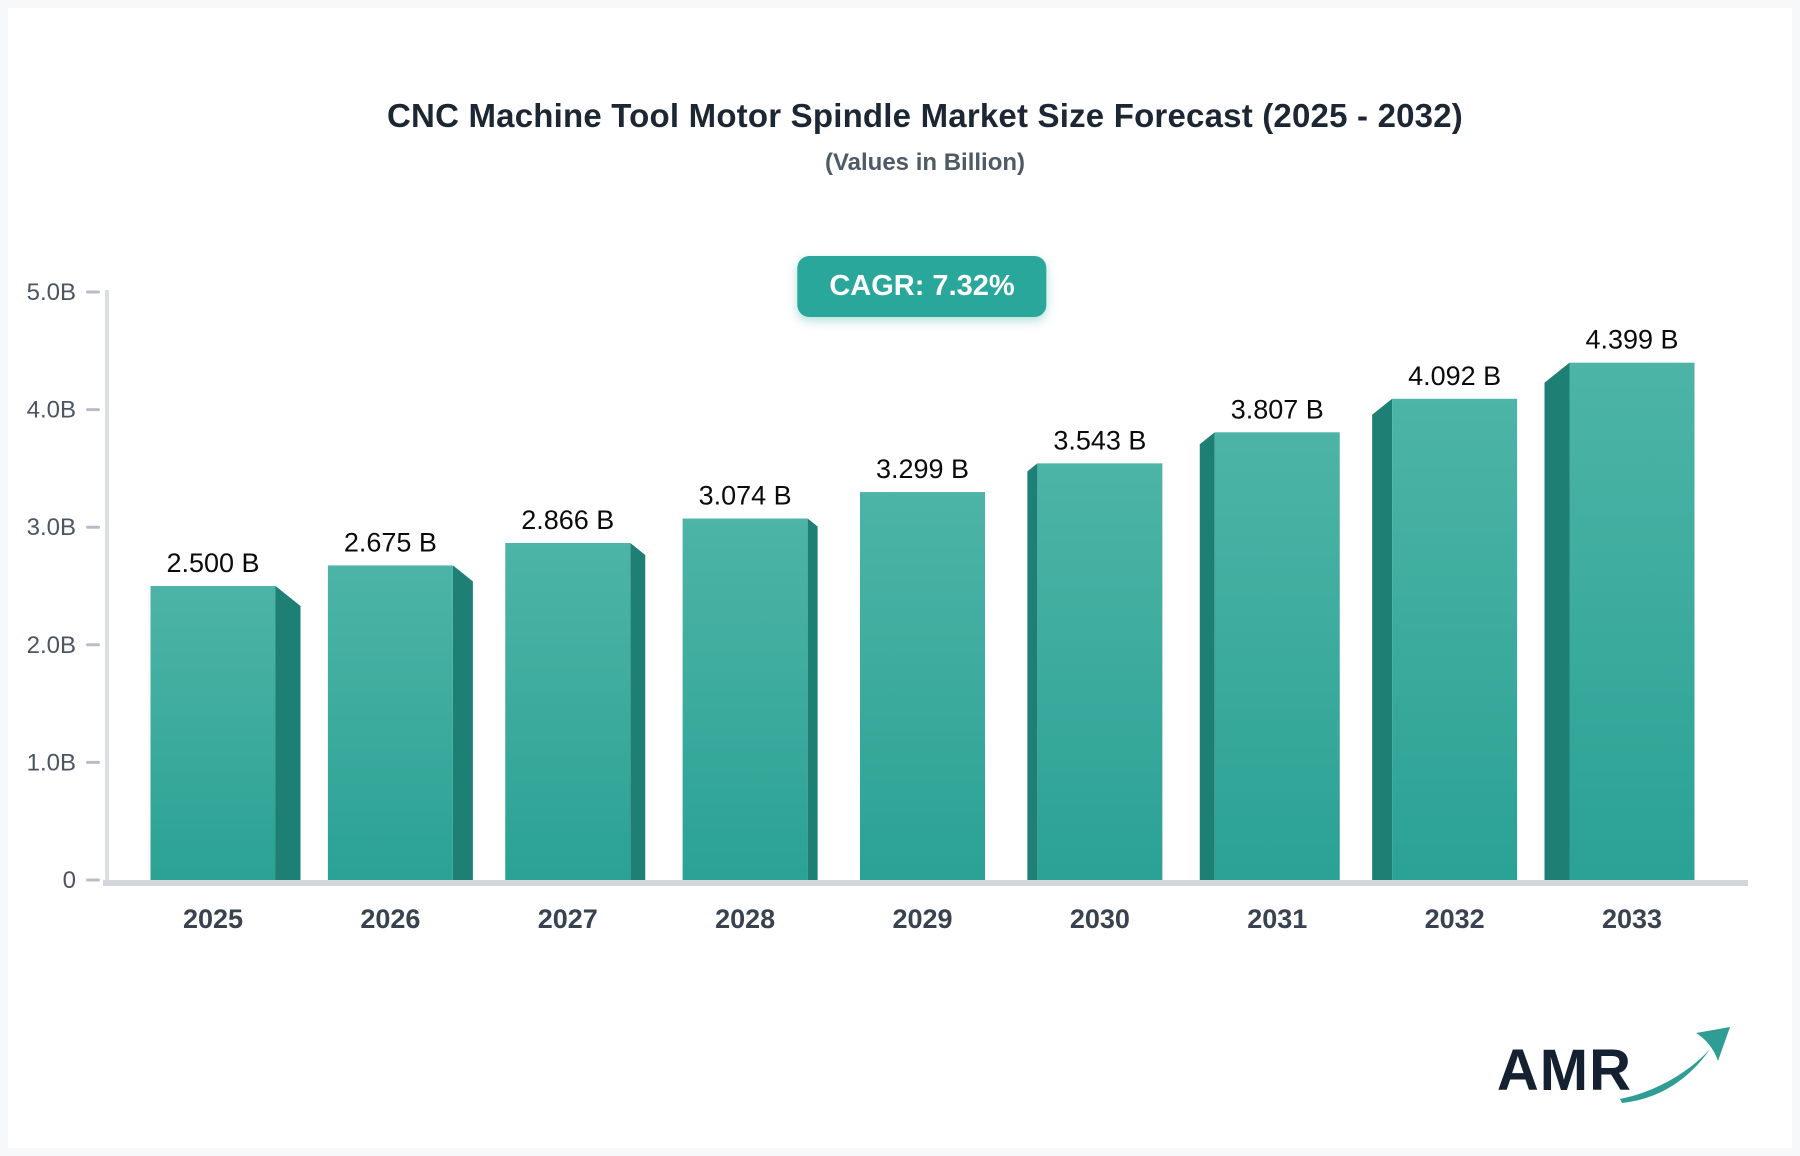 This screenshot has width=1800, height=1156. Describe the element at coordinates (1100, 919) in the screenshot. I see `x-axis-label-2030: 2030` at that location.